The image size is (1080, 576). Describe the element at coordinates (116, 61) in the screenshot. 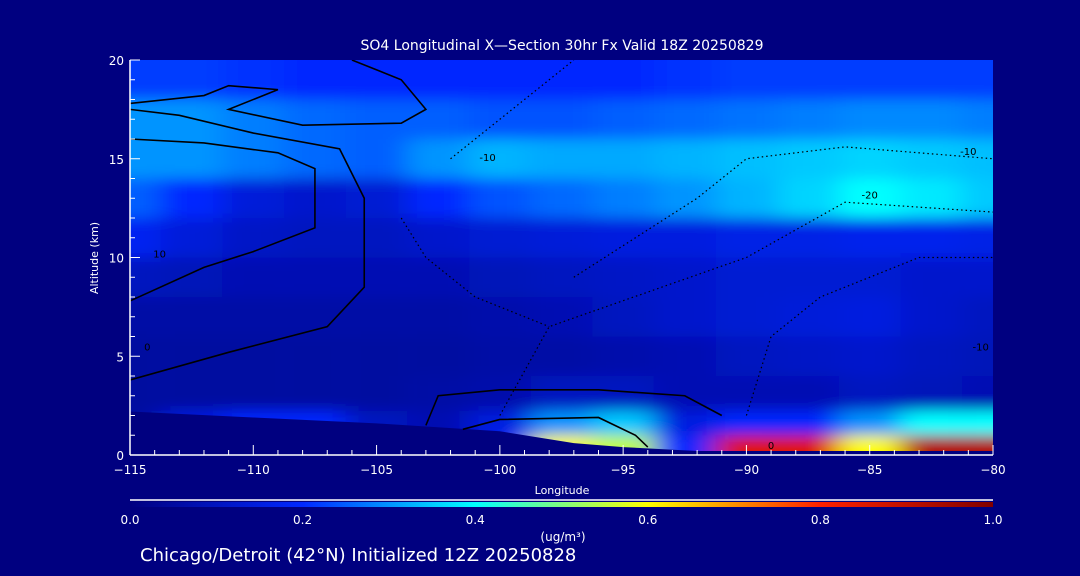

I see `y-tick-label: 20` at that location.